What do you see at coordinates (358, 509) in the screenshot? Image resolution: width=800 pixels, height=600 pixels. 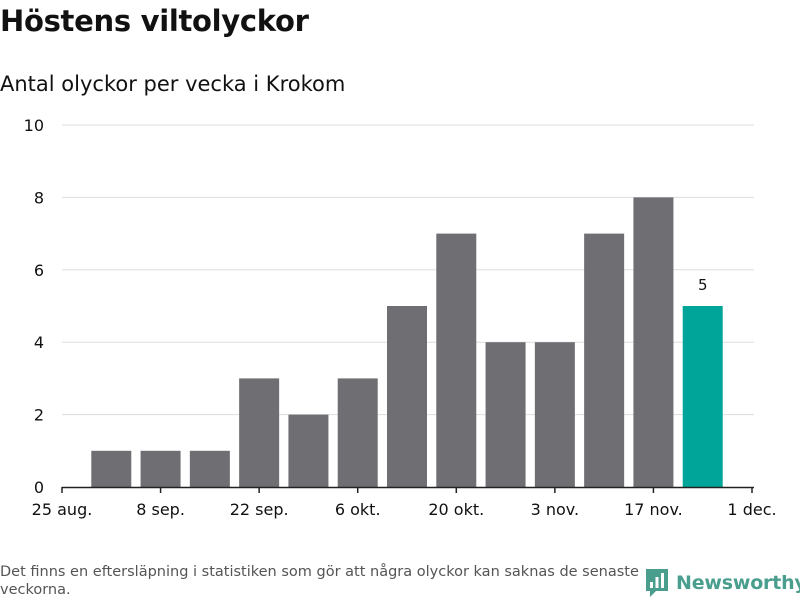 I see `x-tick-label-2025-10-06: 6 okt.` at bounding box center [358, 509].